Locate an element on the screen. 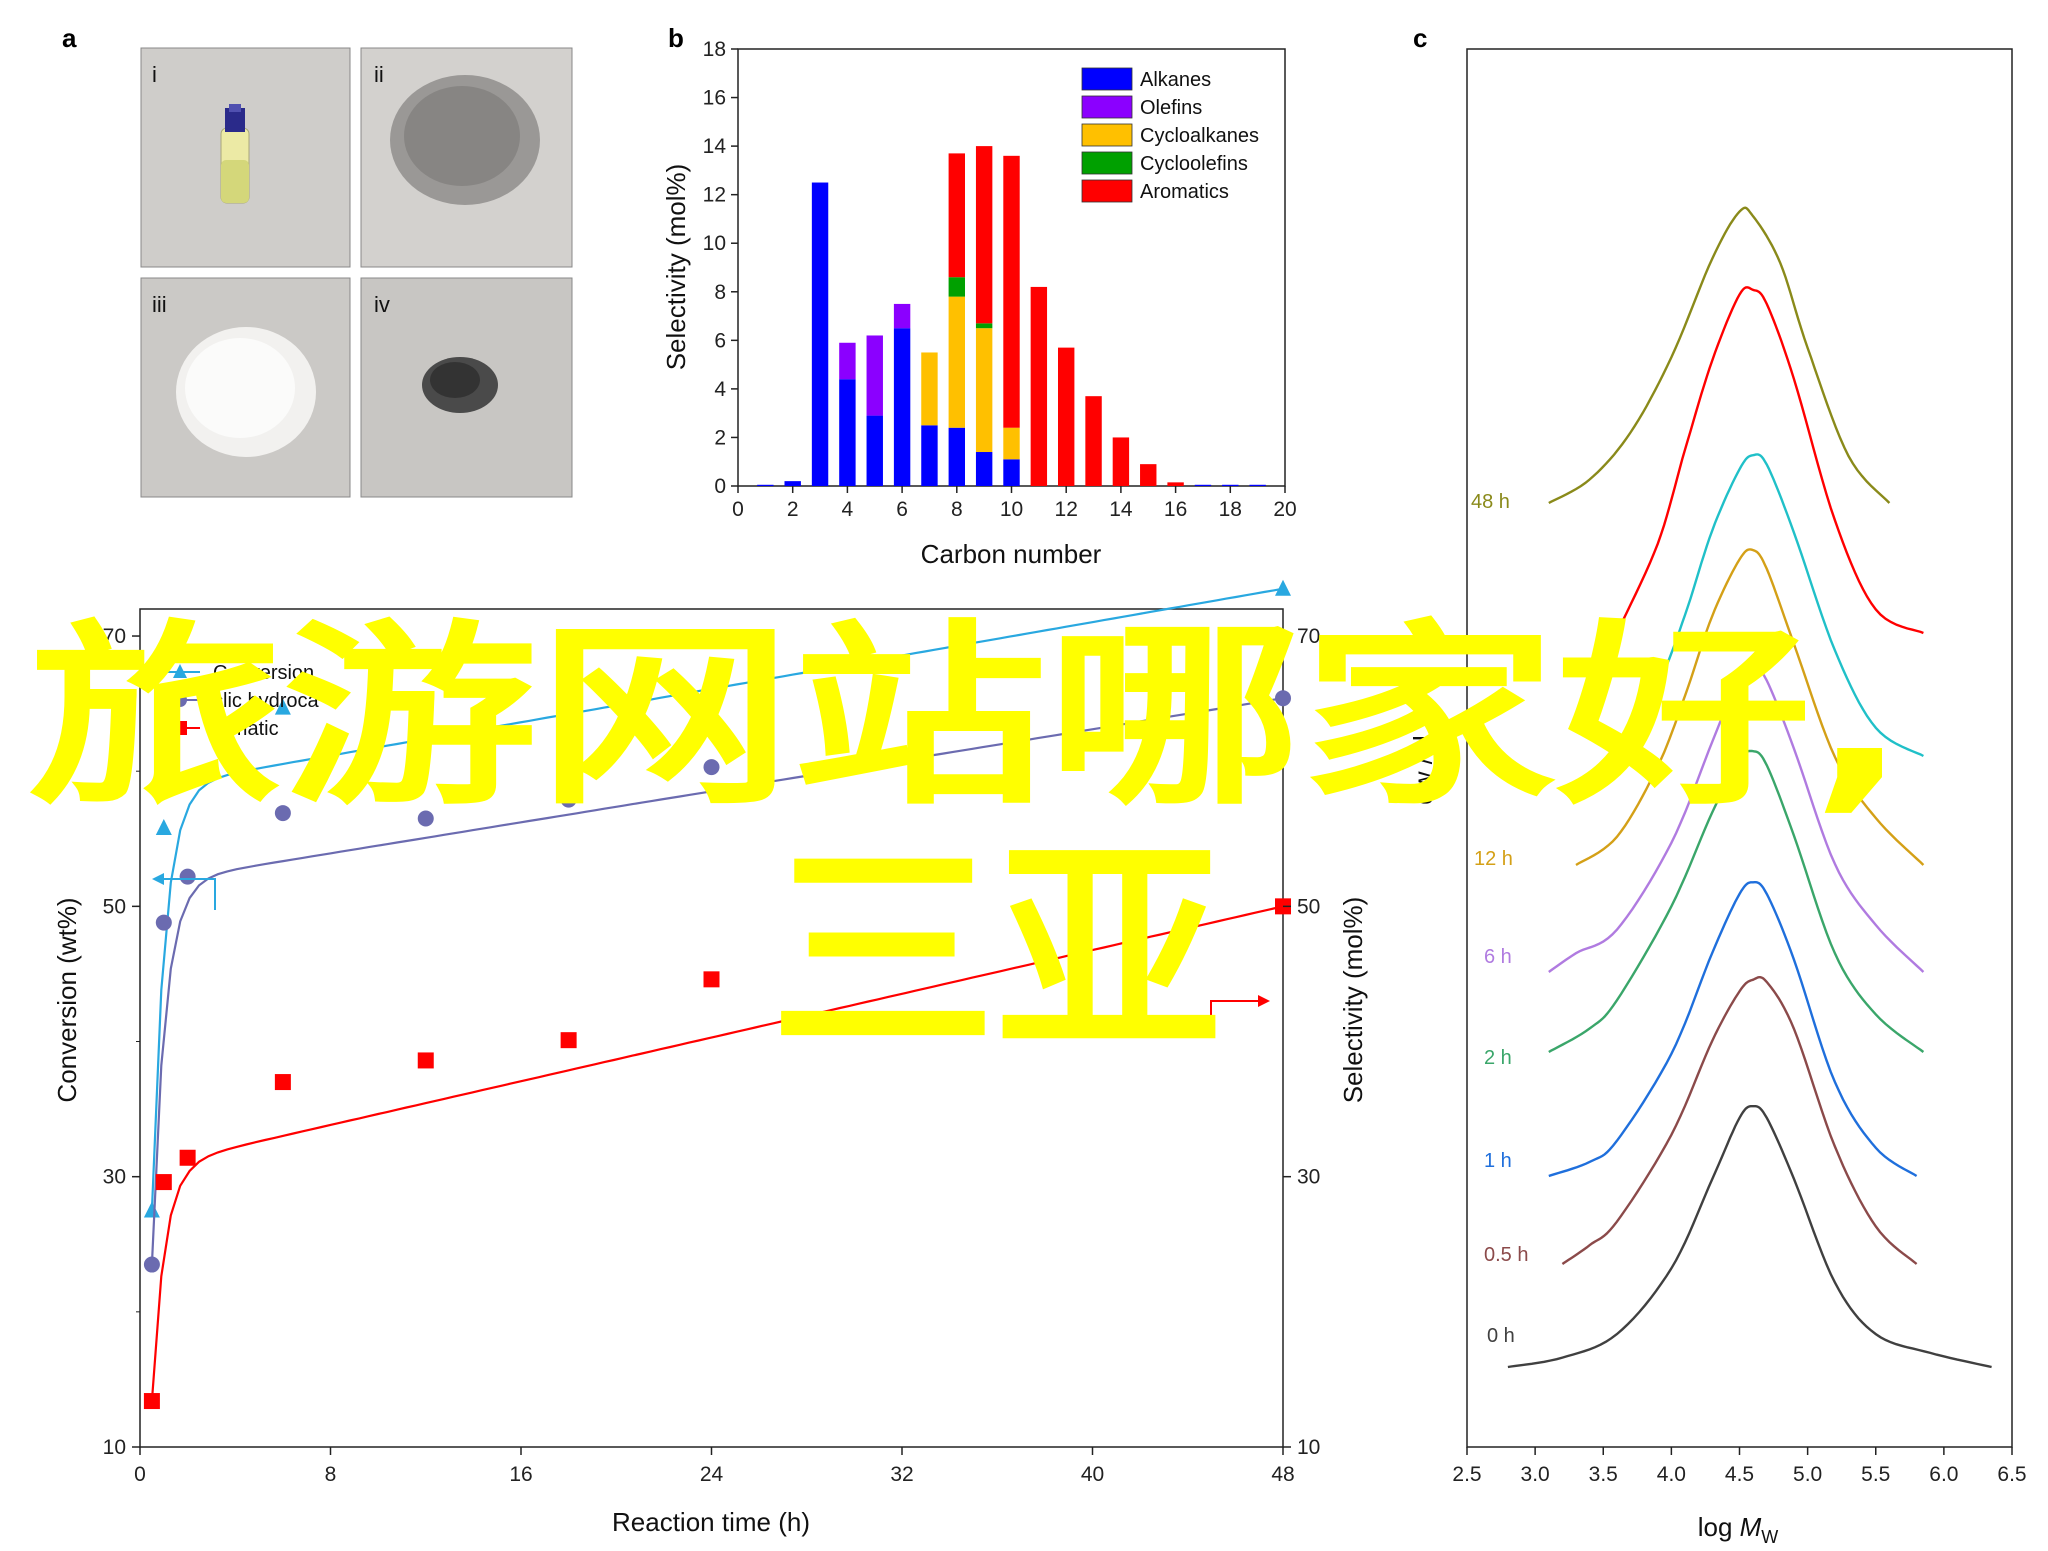 The width and height of the screenshot is (2048, 1551). gpc-curve-12-h is located at coordinates (1750, 707).